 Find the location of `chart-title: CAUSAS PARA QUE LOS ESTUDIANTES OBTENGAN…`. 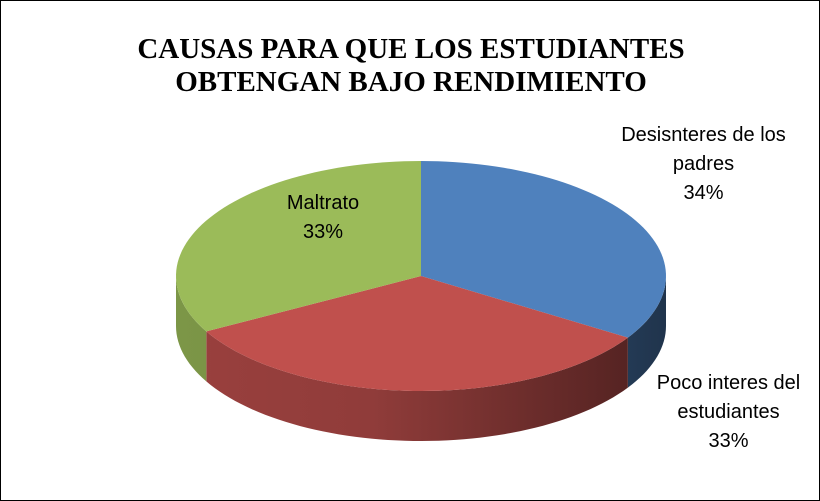

chart-title: CAUSAS PARA QUE LOS ESTUDIANTES OBTENGAN… is located at coordinates (411, 65).